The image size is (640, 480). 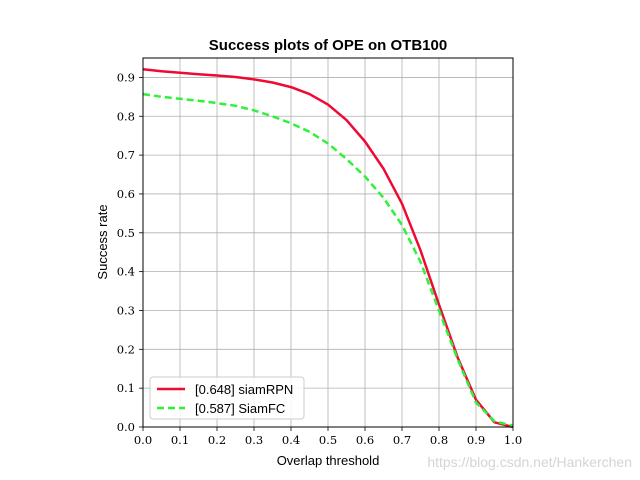 I want to click on x-ticks: 0.0 0.1 0.2 0.3 0.4 0.5 0.6 0.7 0.8 0.9 1.0, so click(x=328, y=437).